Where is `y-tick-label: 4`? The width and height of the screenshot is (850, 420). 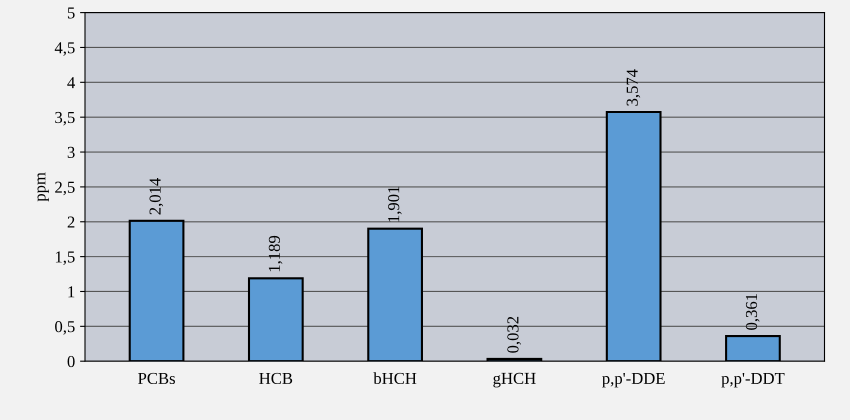 y-tick-label: 4 is located at coordinates (71, 82).